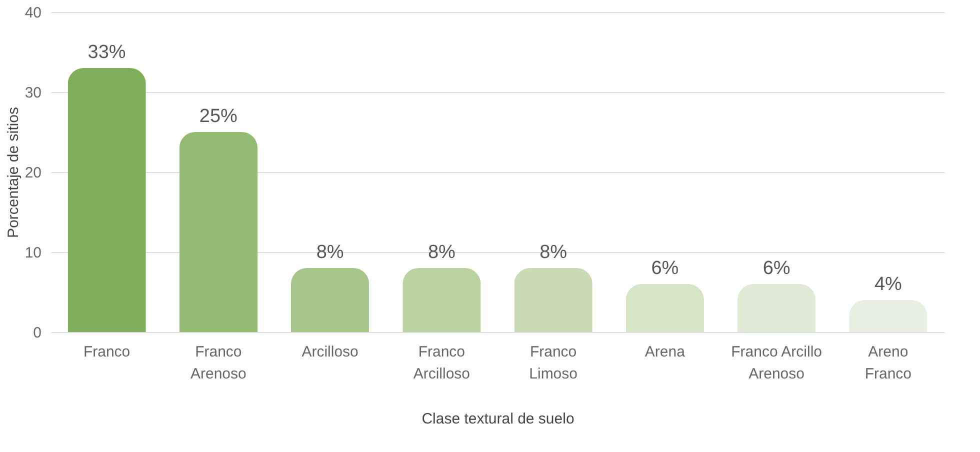 The height and width of the screenshot is (452, 980). I want to click on x-tick-label: Franco Arcillo Arenoso, so click(776, 363).